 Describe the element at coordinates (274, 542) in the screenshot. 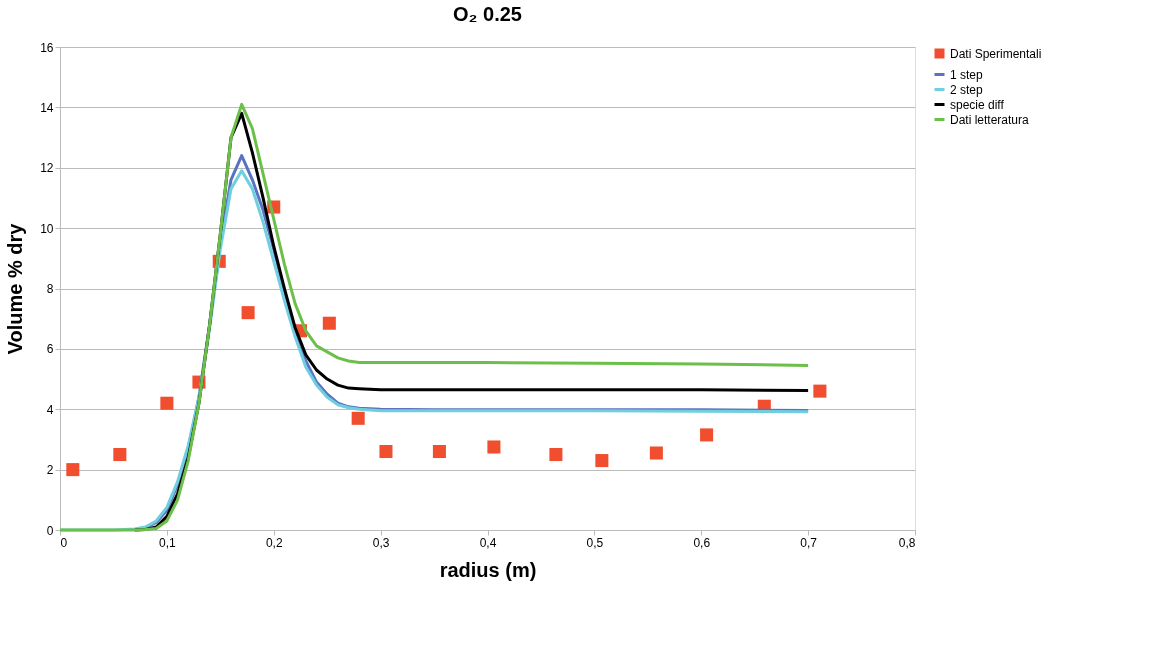

I see `x-tick-label: 0,2` at that location.